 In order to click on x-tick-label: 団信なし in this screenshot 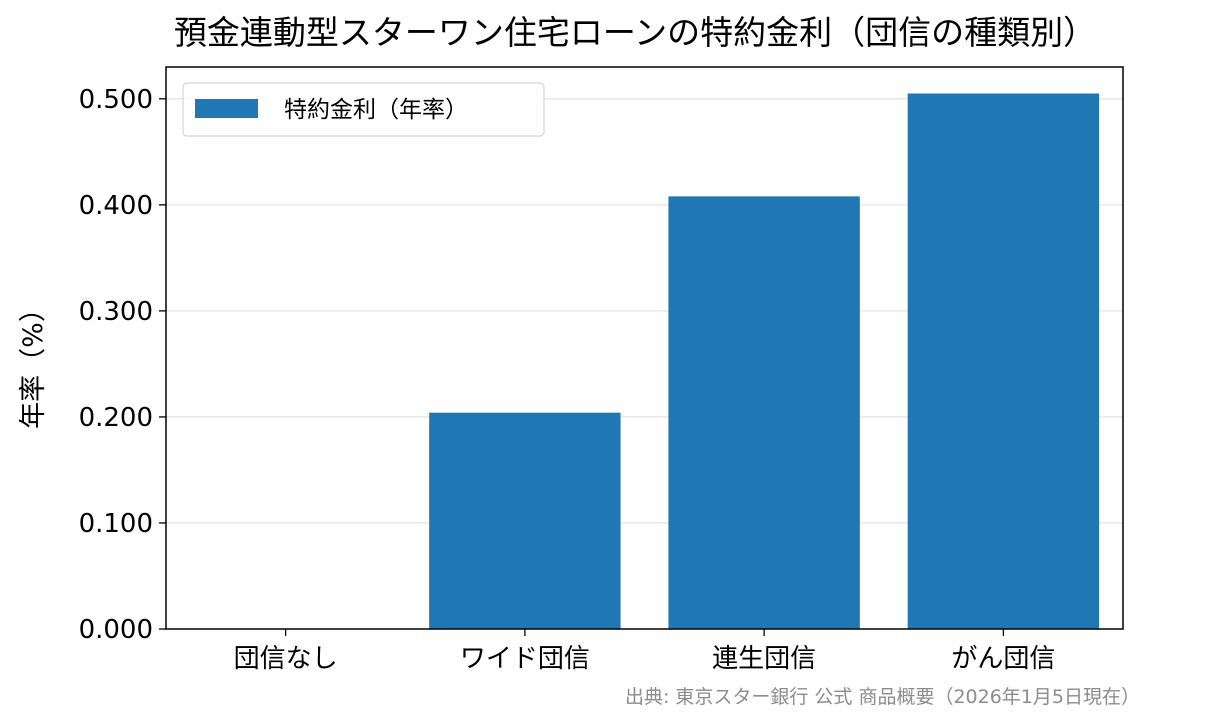, I will do `click(286, 659)`.